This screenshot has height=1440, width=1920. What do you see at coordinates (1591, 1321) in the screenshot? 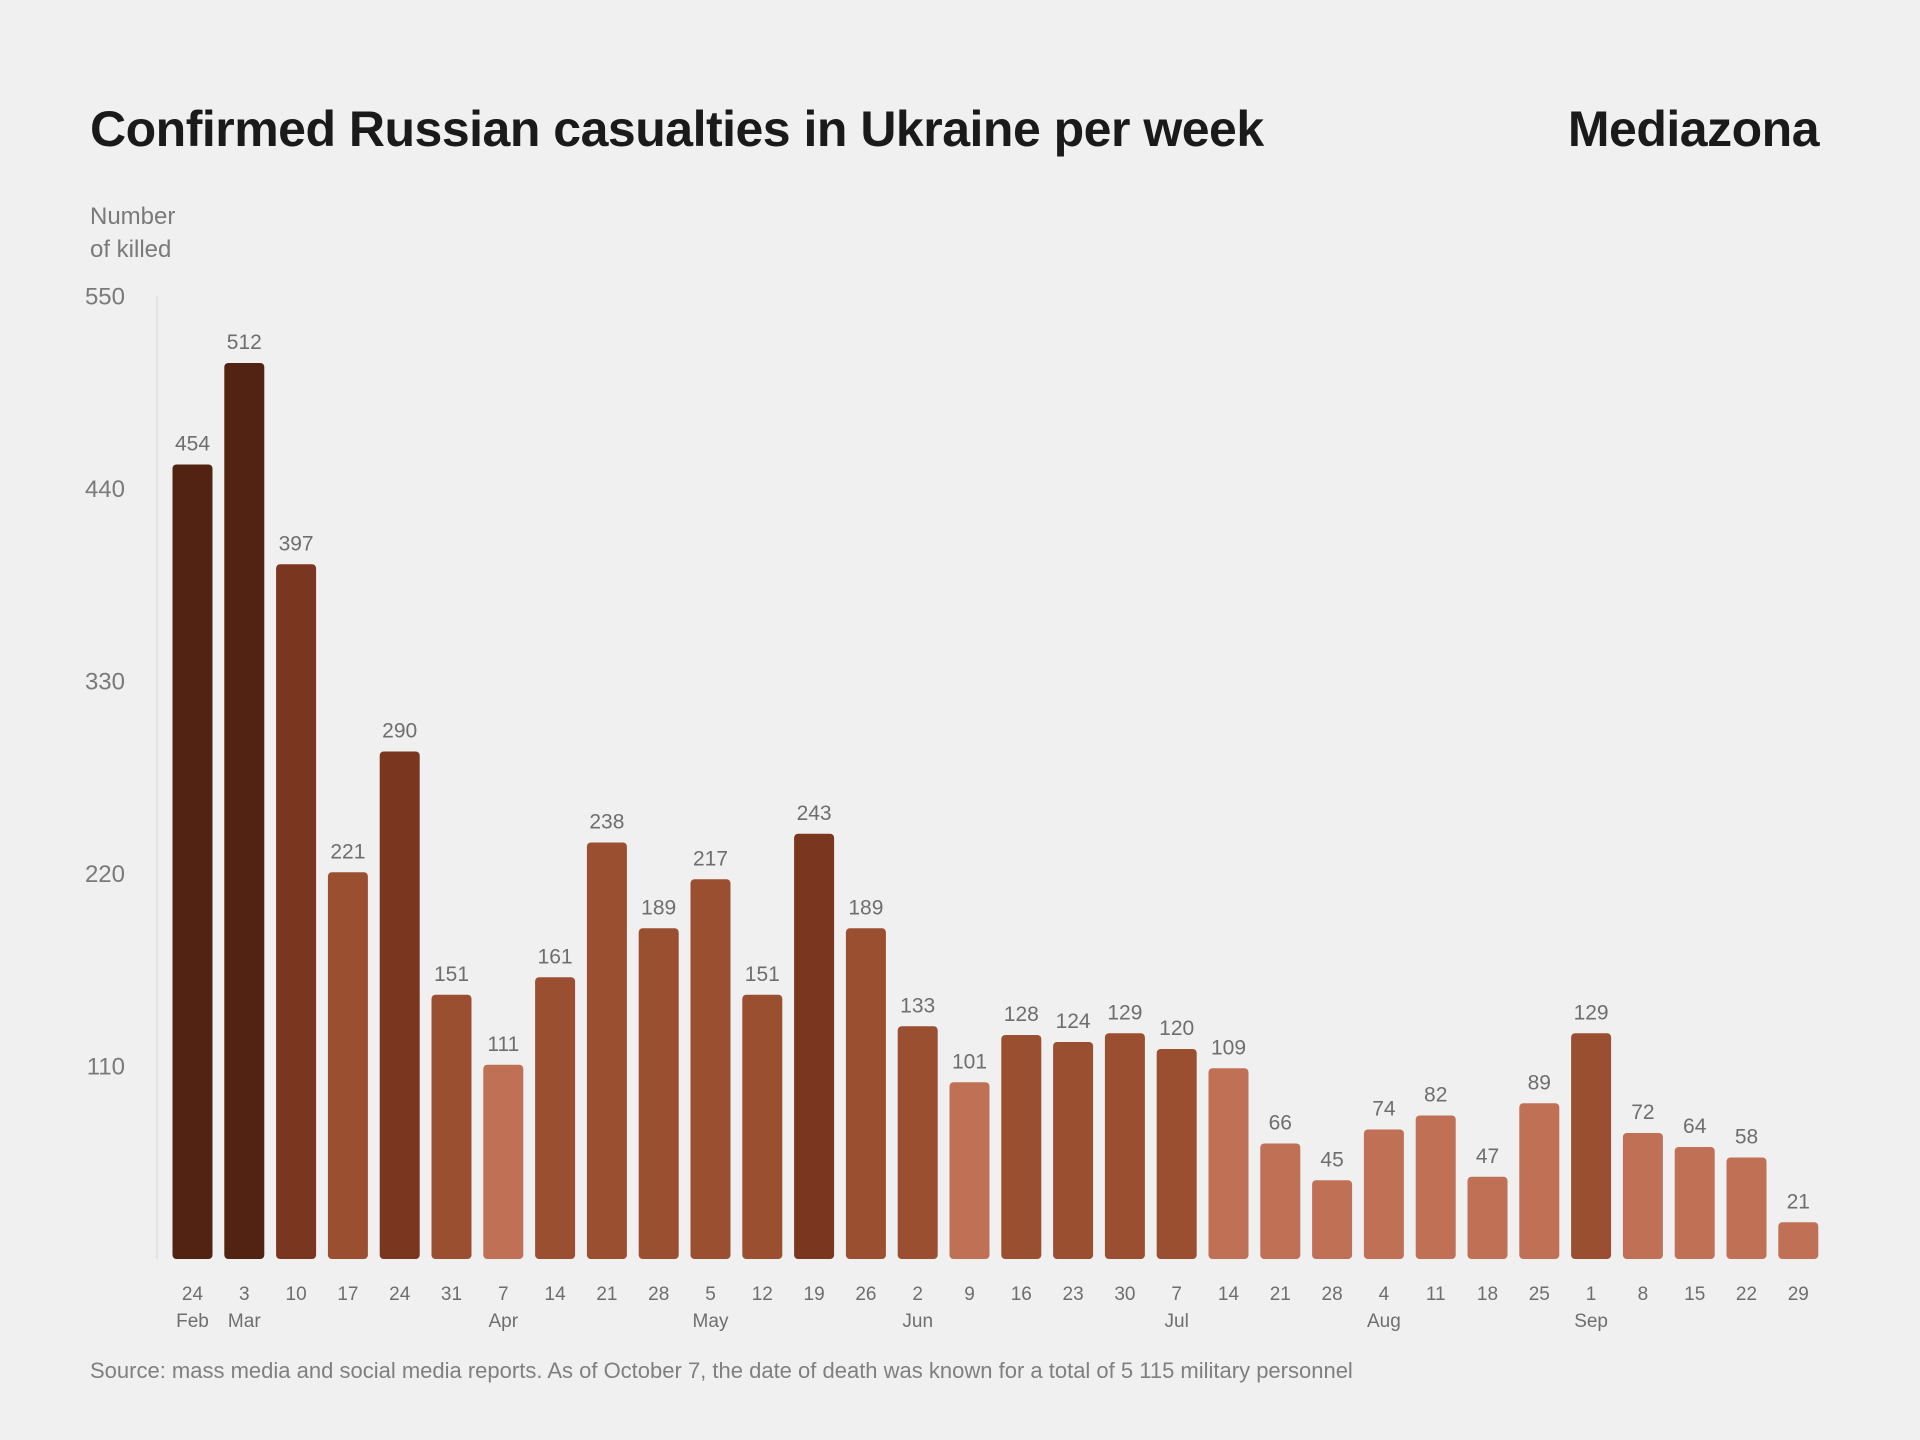
I see `x-tick-month: Sep` at bounding box center [1591, 1321].